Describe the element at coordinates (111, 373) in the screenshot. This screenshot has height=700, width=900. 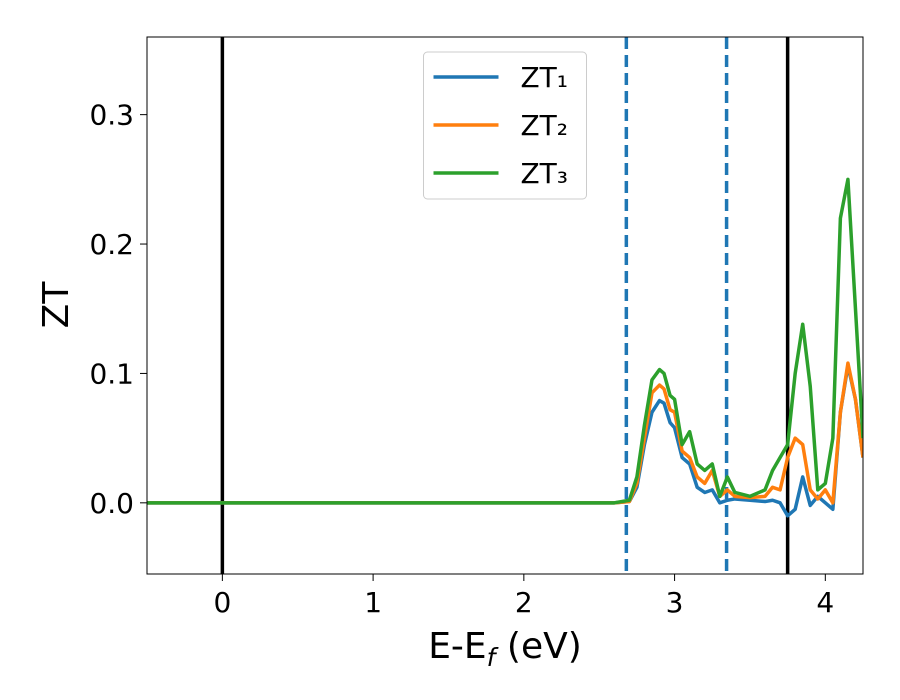
I see `y-tick-label: 0.1` at that location.